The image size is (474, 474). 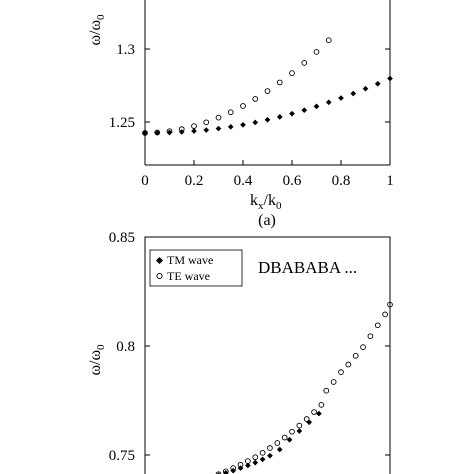 I want to click on panel-a-y-ticks: 1.25 1.3, so click(x=249, y=86).